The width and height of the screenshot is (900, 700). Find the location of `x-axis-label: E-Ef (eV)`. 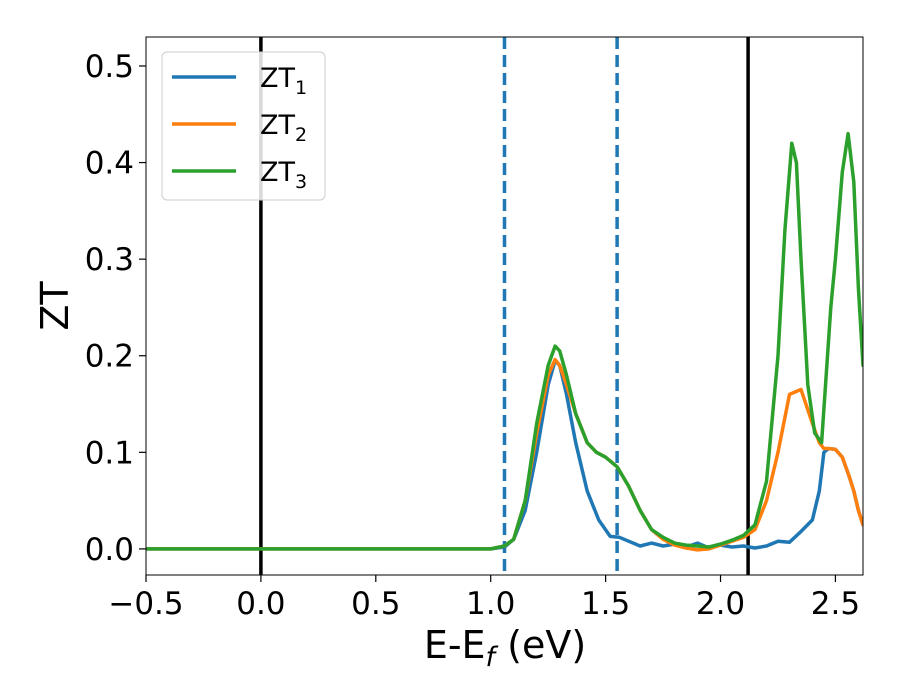

x-axis-label: E-Ef (eV) is located at coordinates (505, 648).